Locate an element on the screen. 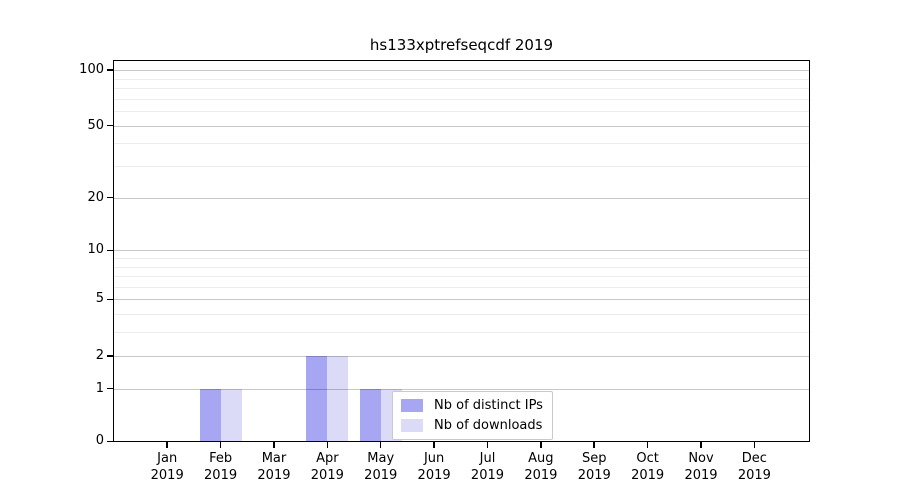  x-tick-label: May 2019 is located at coordinates (381, 467).